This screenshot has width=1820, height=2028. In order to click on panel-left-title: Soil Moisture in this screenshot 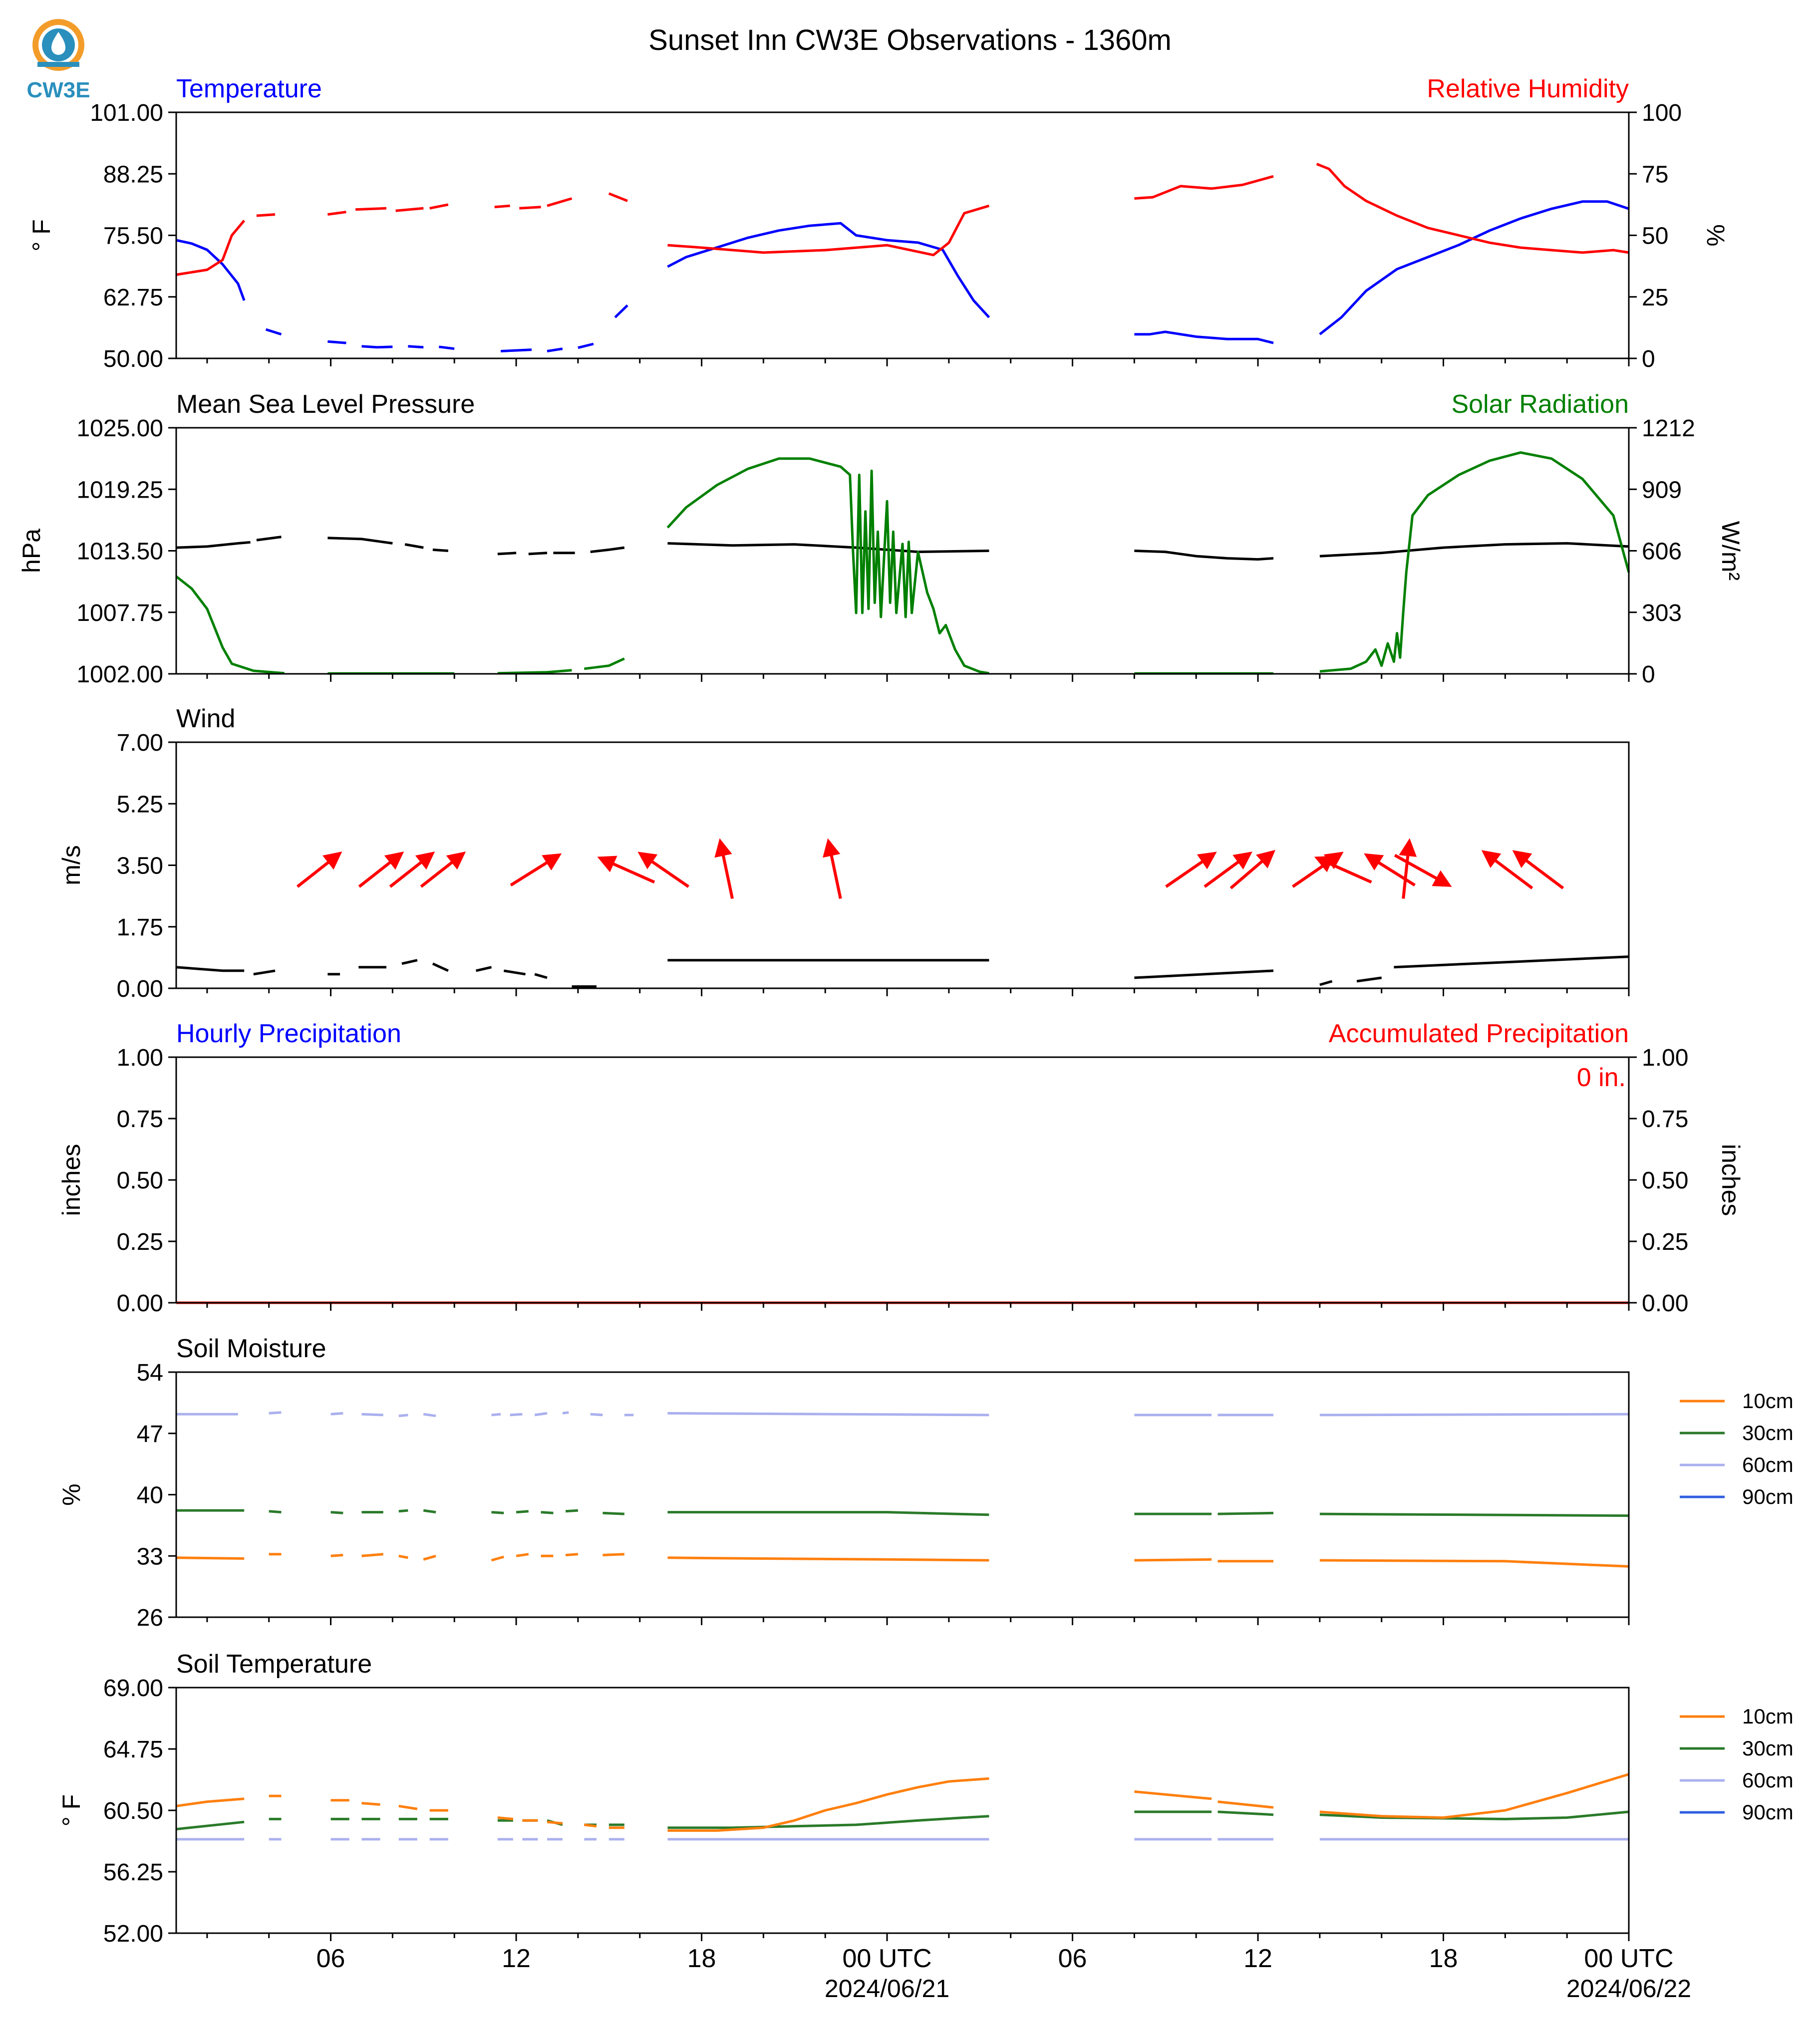, I will do `click(251, 1348)`.